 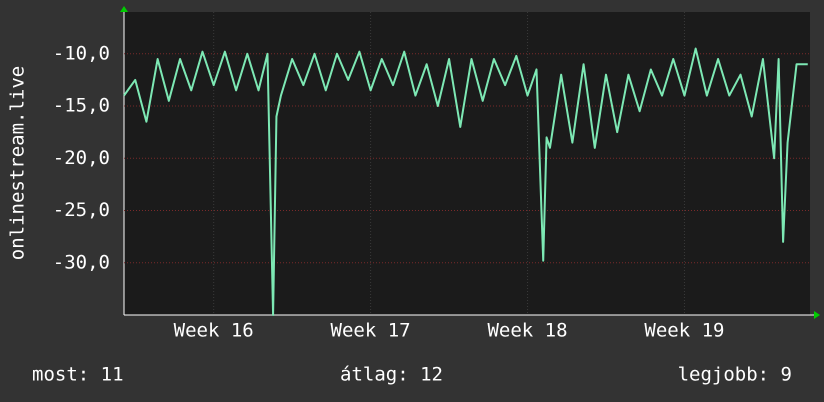 What do you see at coordinates (81, 210) in the screenshot?
I see `y-tick-label: -25,0` at bounding box center [81, 210].